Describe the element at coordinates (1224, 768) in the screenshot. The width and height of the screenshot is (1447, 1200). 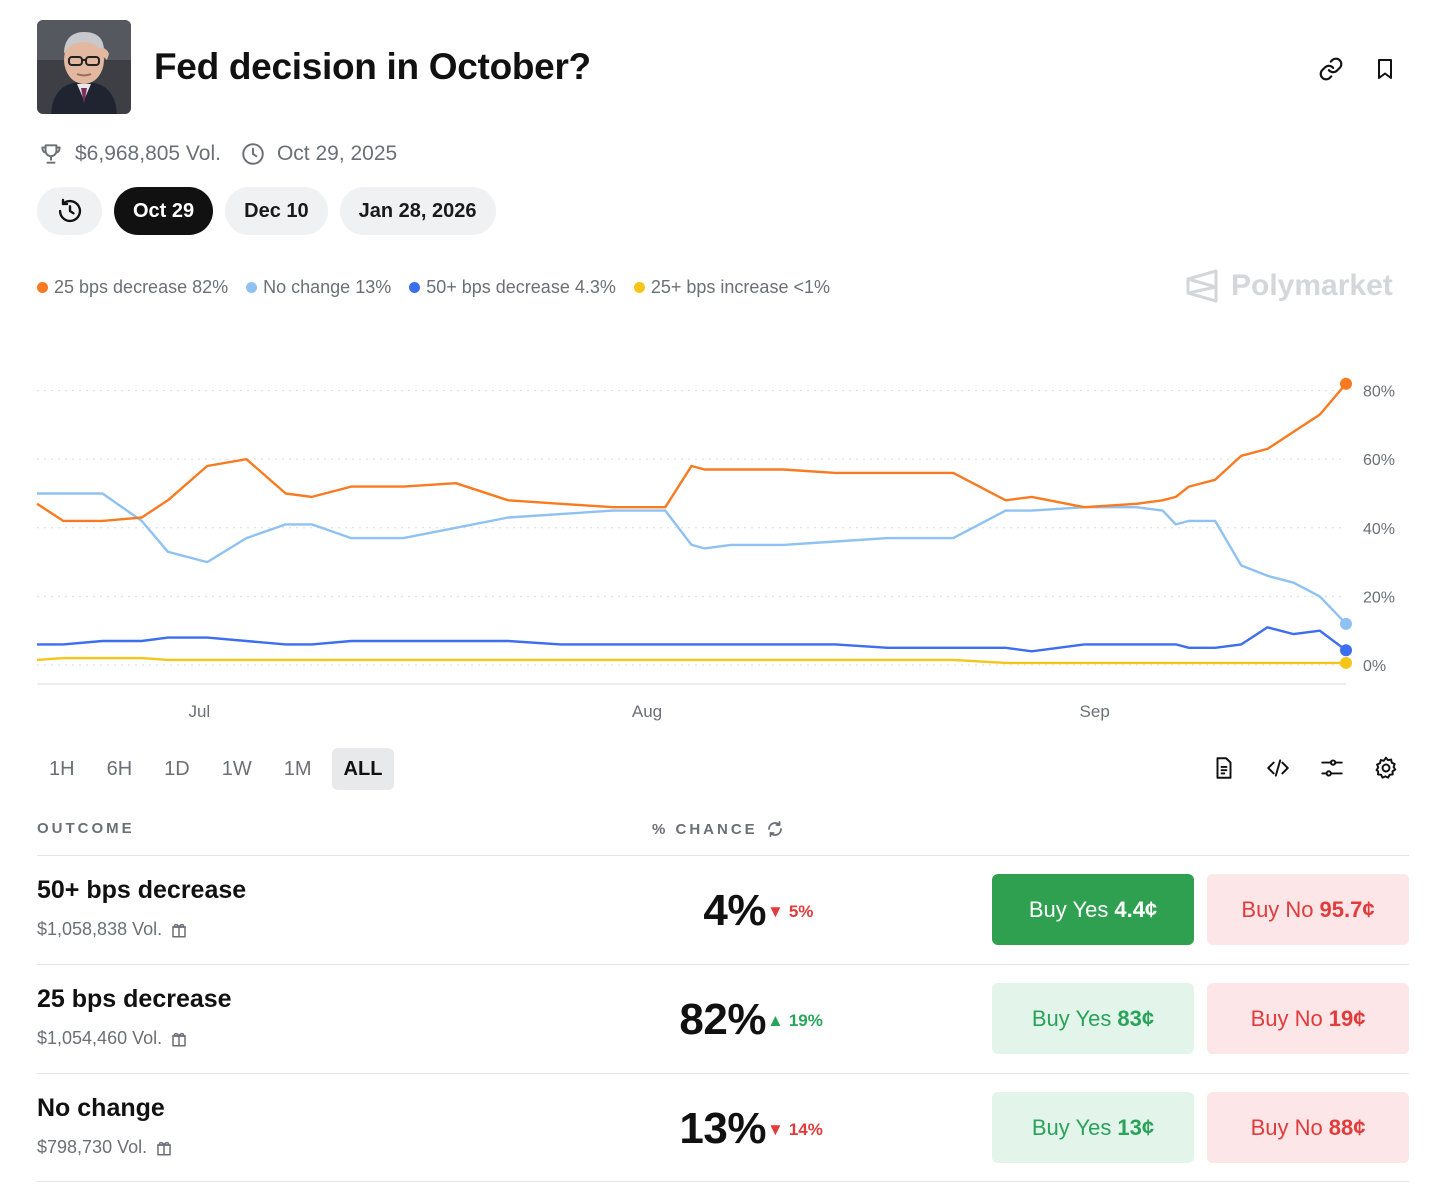
I see `document-icon` at that location.